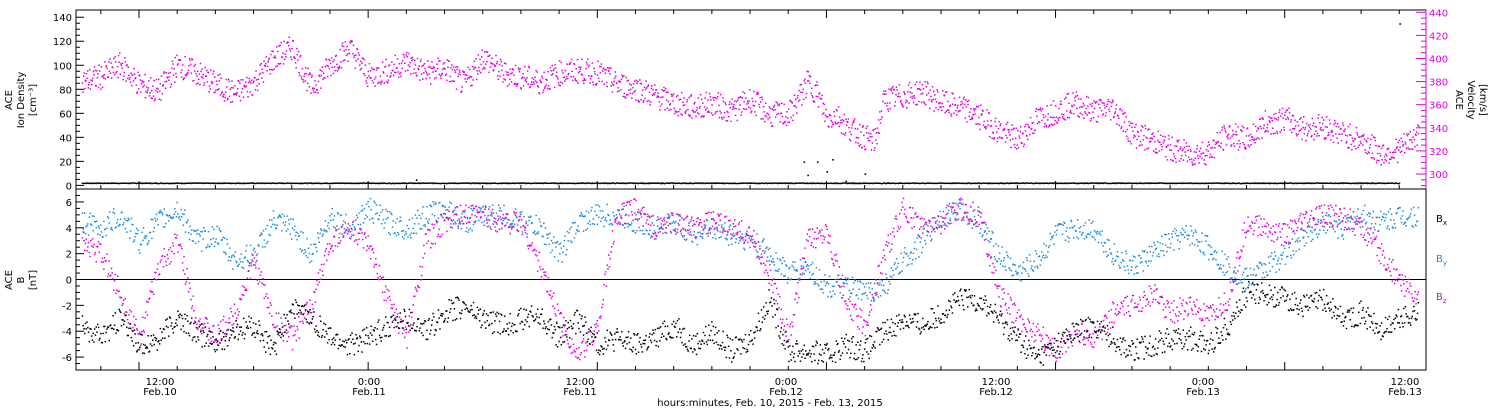 The height and width of the screenshot is (410, 1500). What do you see at coordinates (1438, 175) in the screenshot?
I see `velocity-tick-label: 300` at bounding box center [1438, 175].